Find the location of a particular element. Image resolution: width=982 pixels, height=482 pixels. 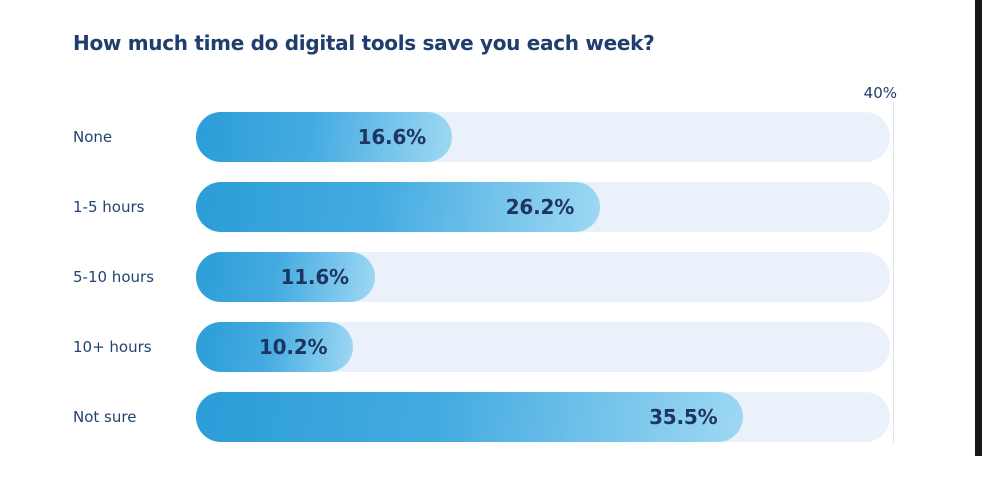

bar-row-1-5-hours: 1-5 hours 26.2% is located at coordinates (491, 207).